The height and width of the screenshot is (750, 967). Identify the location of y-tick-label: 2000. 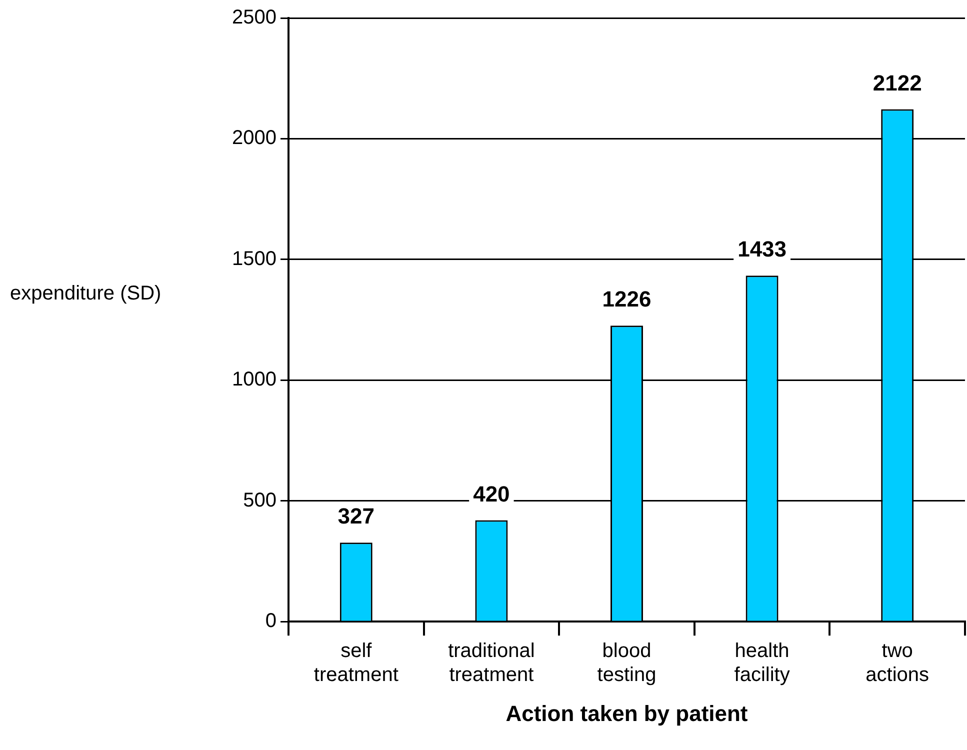
(254, 138).